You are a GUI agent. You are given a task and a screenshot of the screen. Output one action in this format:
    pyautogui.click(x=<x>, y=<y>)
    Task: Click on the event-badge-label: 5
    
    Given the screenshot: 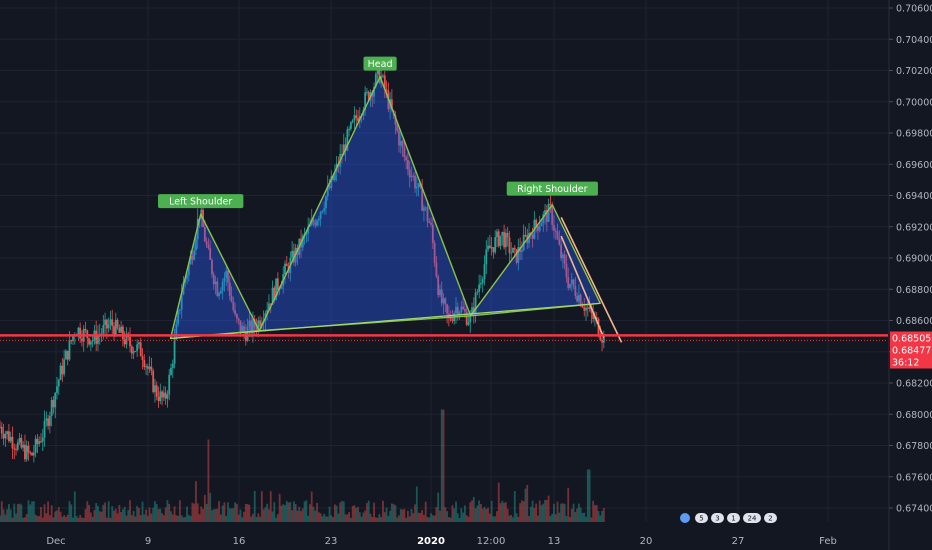 What is the action you would take?
    pyautogui.click(x=701, y=519)
    